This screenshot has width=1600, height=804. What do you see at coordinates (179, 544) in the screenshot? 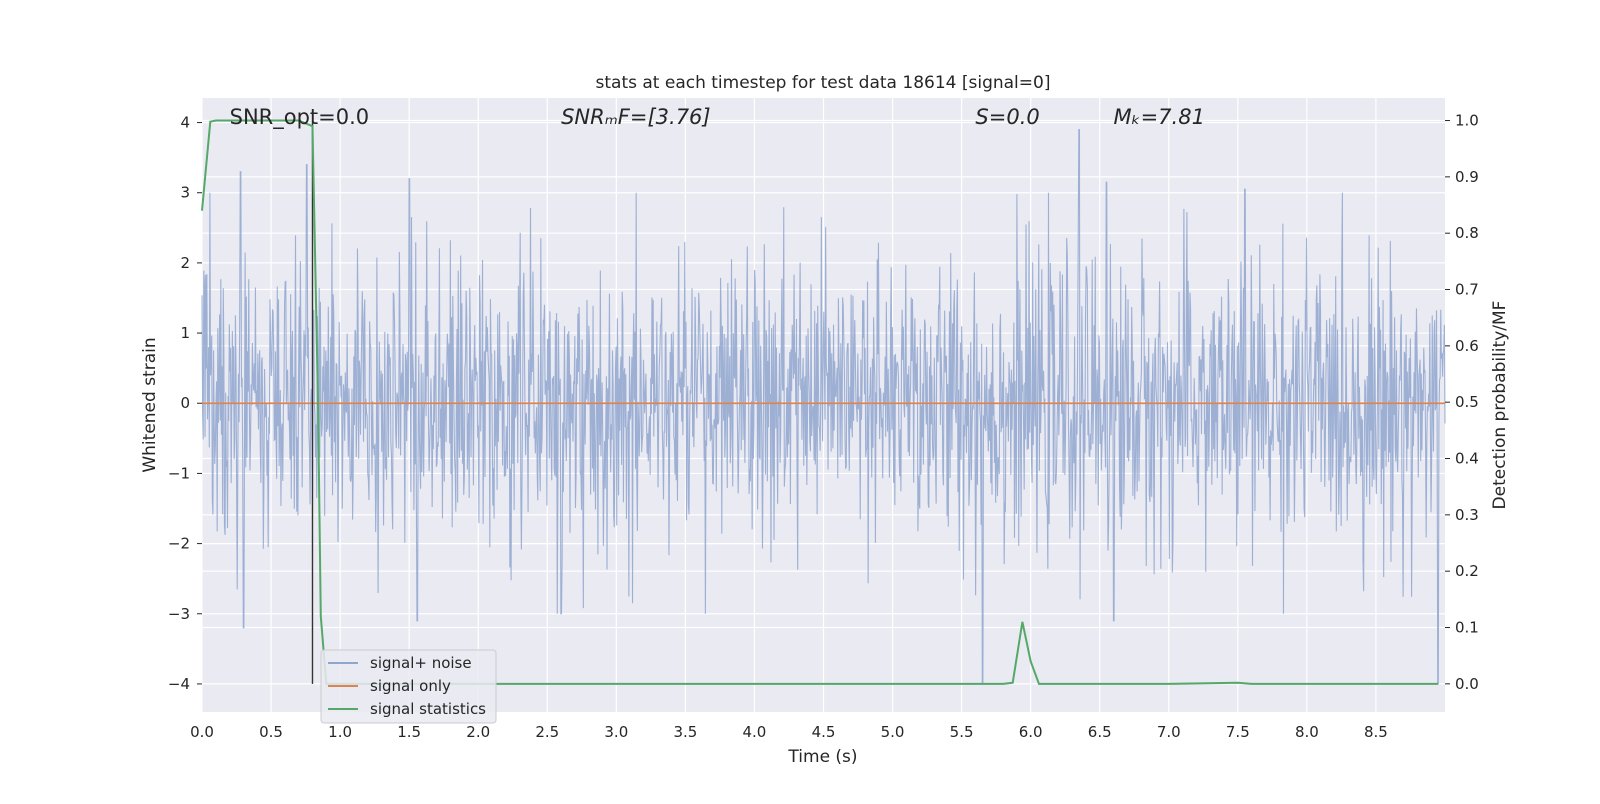
I see `y-left-tick-label: −2` at bounding box center [179, 544].